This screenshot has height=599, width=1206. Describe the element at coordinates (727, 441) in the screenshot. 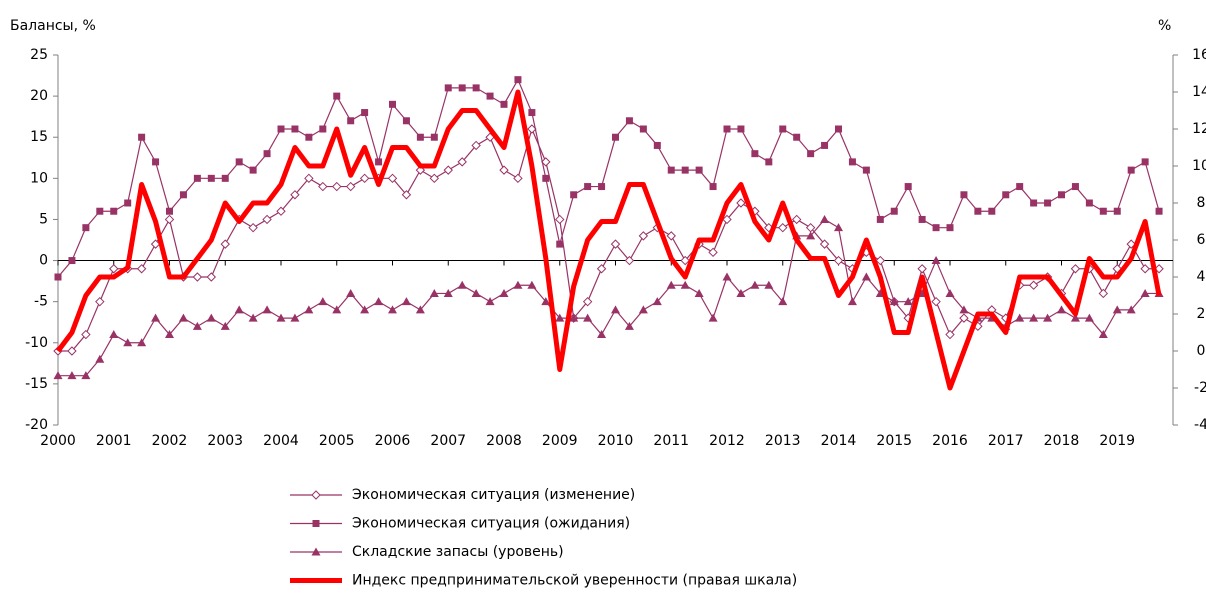

I see `x-tick-label: 2012` at that location.